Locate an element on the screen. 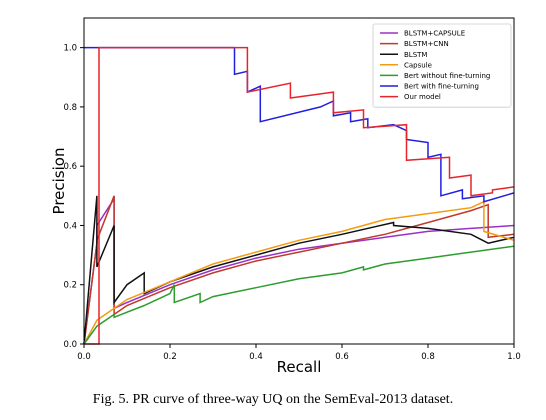  legend-label: Our model is located at coordinates (422, 97).